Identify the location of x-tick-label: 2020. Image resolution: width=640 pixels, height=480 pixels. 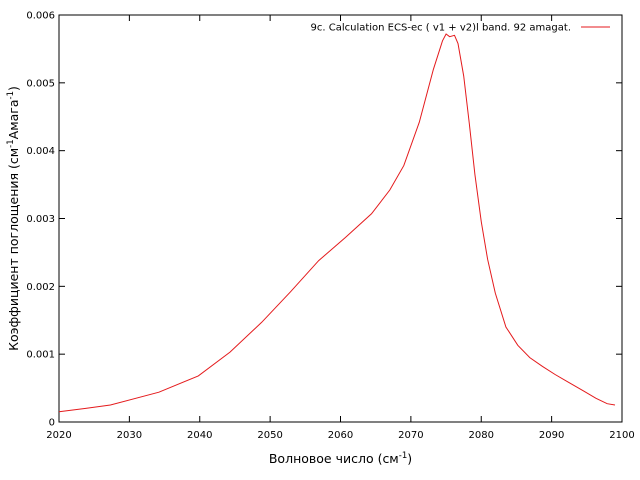
(58, 435).